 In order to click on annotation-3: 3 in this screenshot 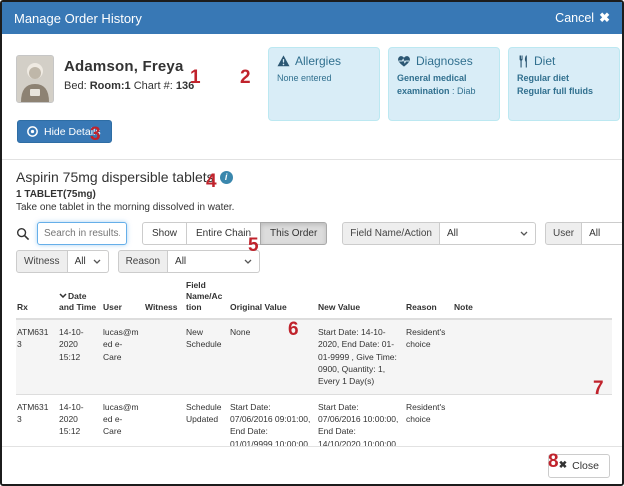, I will do `click(95, 134)`.